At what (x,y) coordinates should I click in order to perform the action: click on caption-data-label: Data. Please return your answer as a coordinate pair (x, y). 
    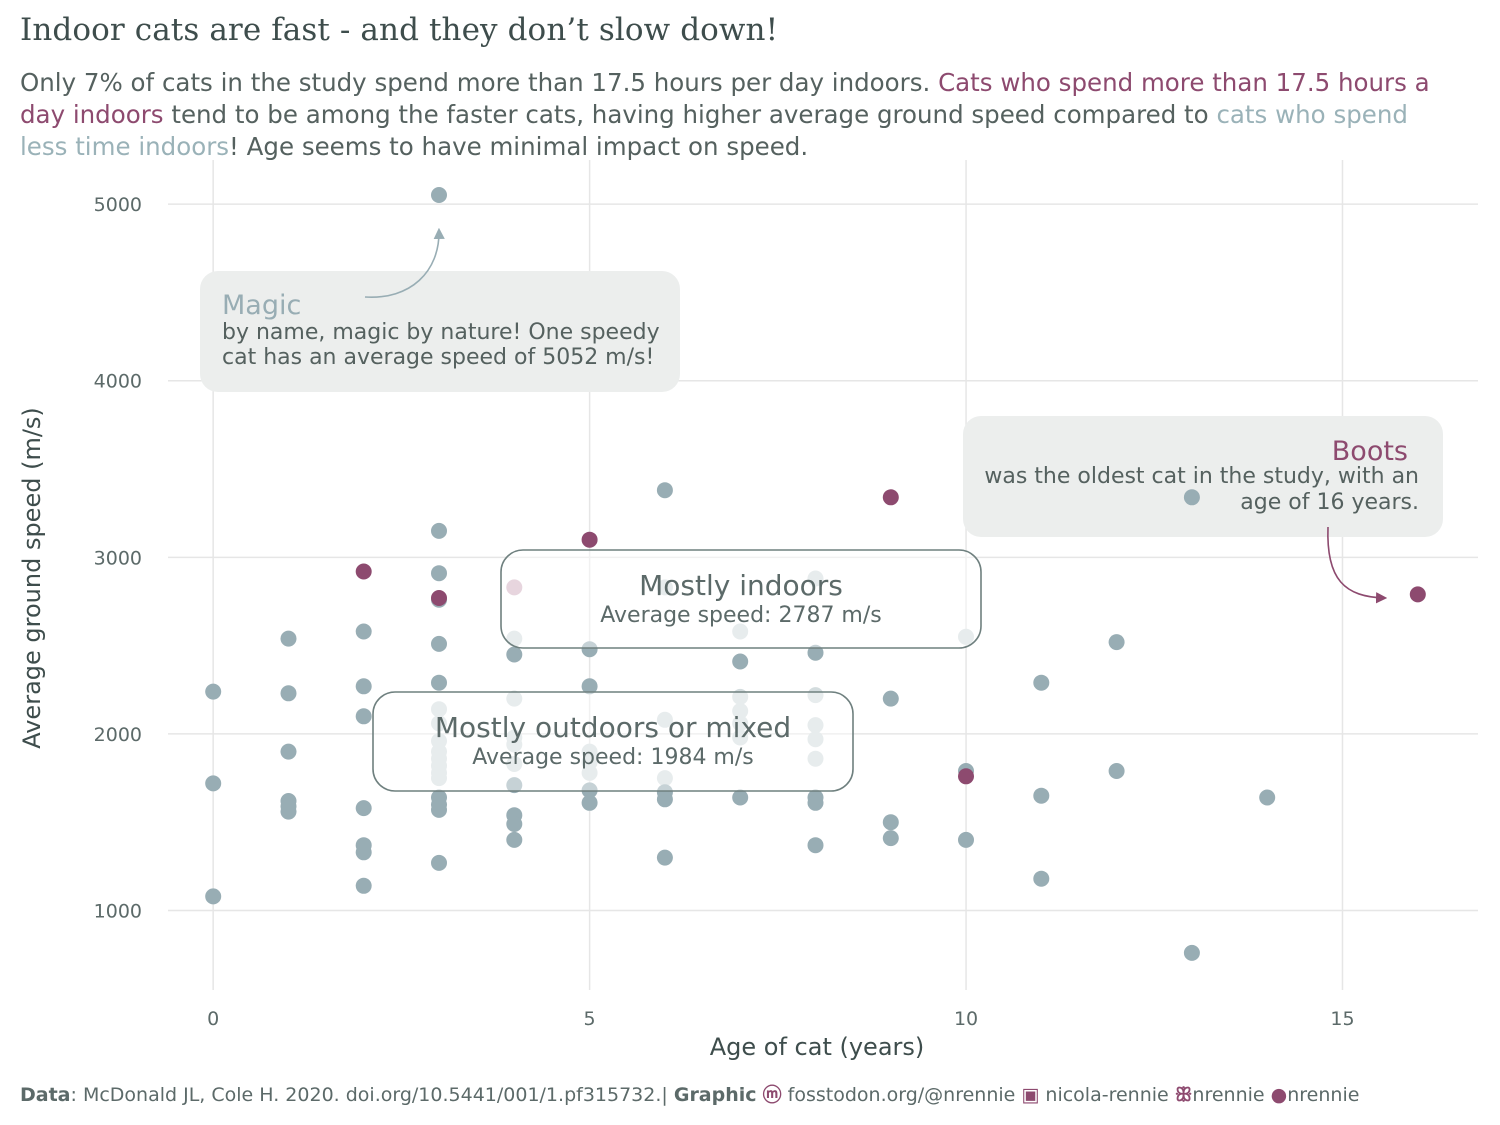
    Looking at the image, I should click on (45, 1095).